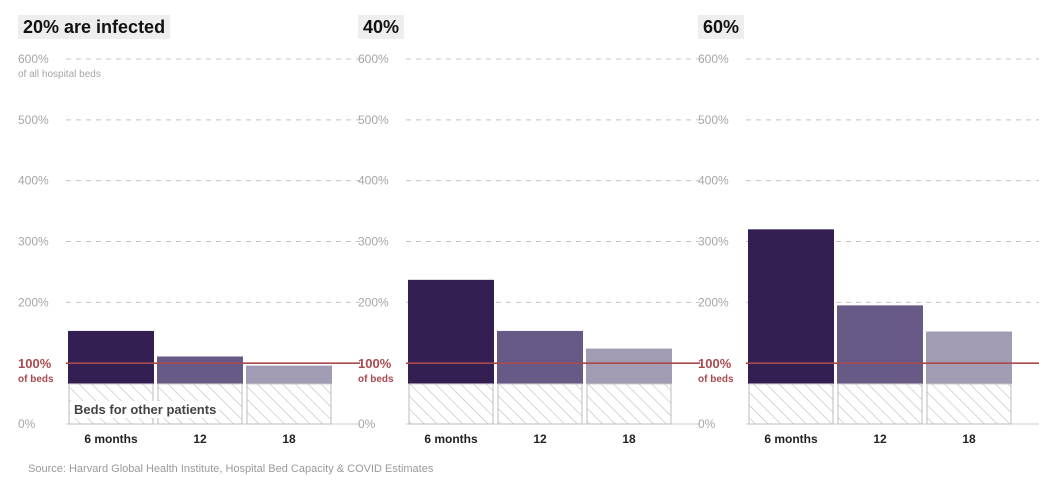 Image resolution: width=1039 pixels, height=492 pixels. I want to click on panel-title: 60%, so click(721, 27).